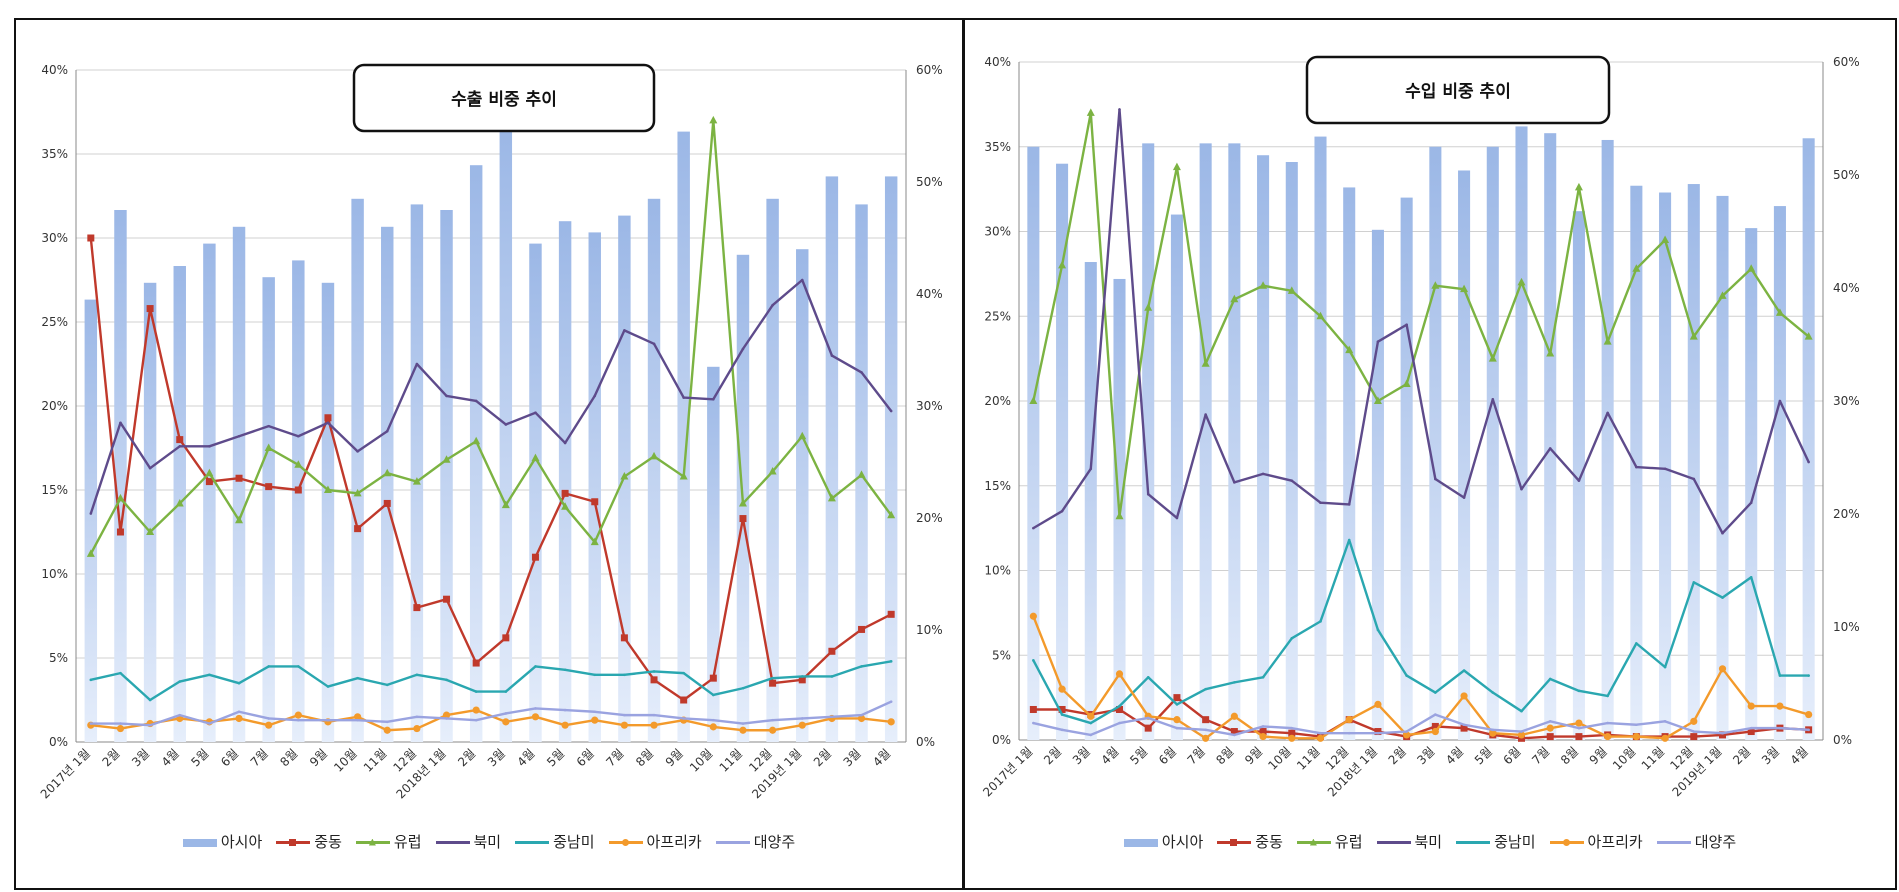  What do you see at coordinates (1715, 842) in the screenshot?
I see `legend-label: 대양주` at bounding box center [1715, 842].